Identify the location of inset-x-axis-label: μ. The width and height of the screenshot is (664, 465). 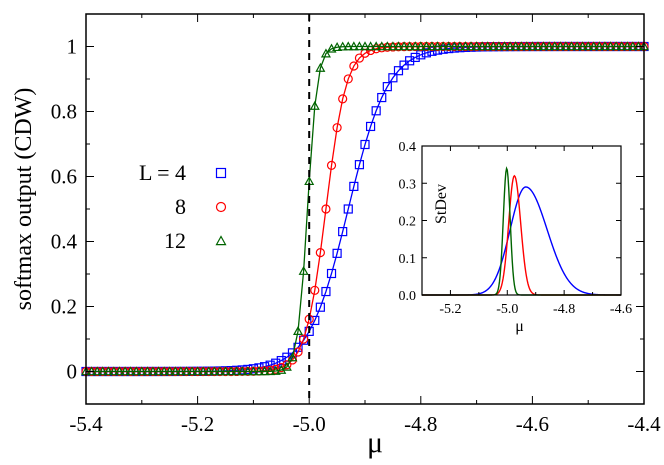
(519, 326).